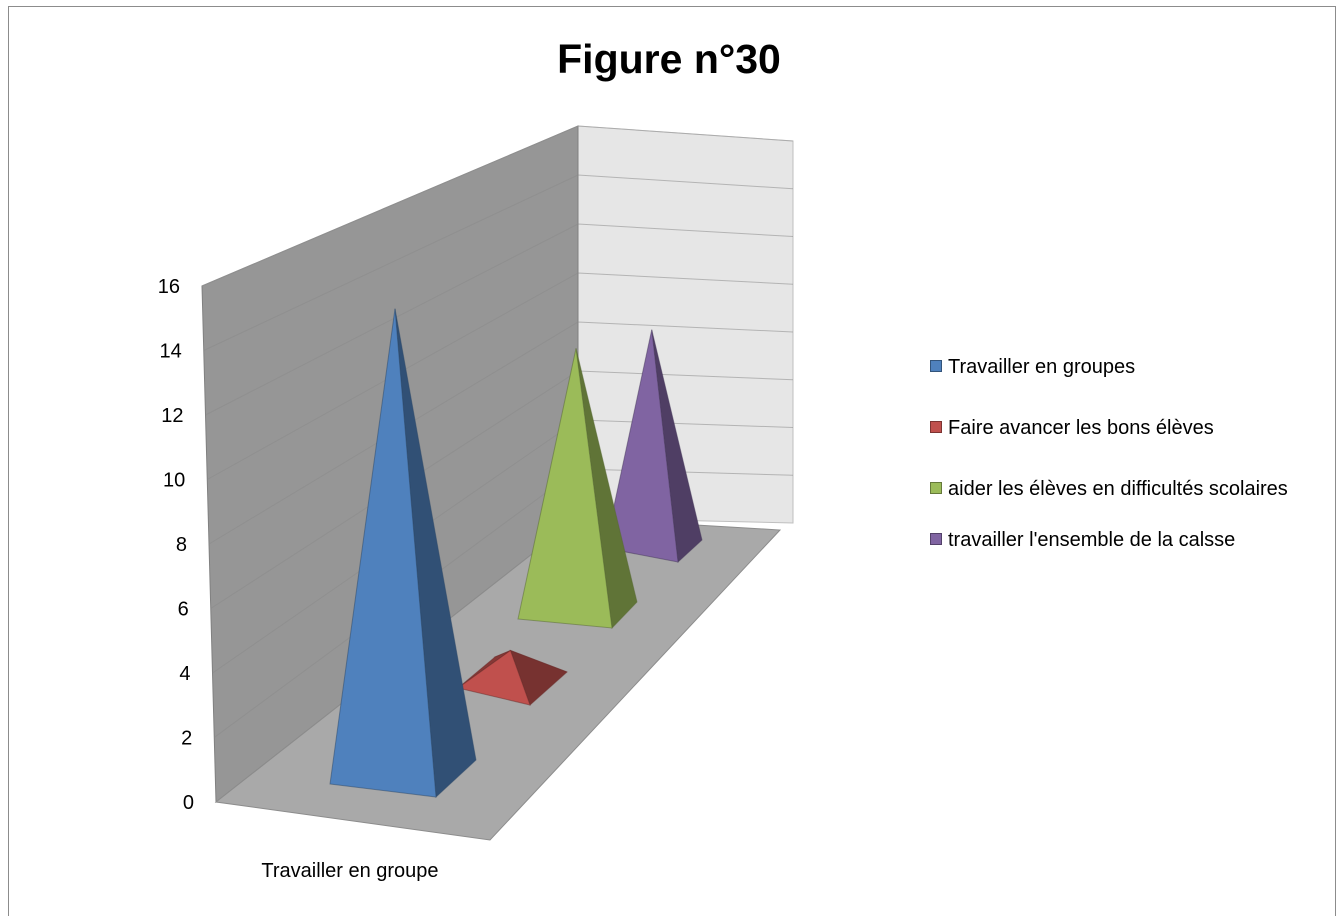  What do you see at coordinates (186, 739) in the screenshot?
I see `y-tick-label: 2` at bounding box center [186, 739].